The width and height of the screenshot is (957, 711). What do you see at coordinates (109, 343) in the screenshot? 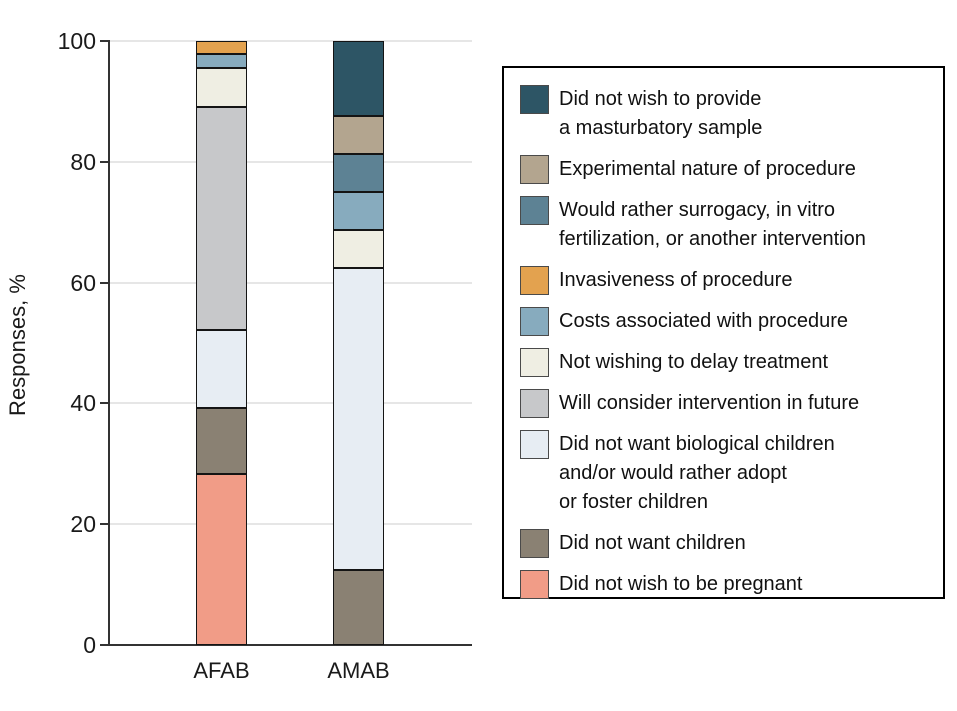
I see `y-axis-line` at bounding box center [109, 343].